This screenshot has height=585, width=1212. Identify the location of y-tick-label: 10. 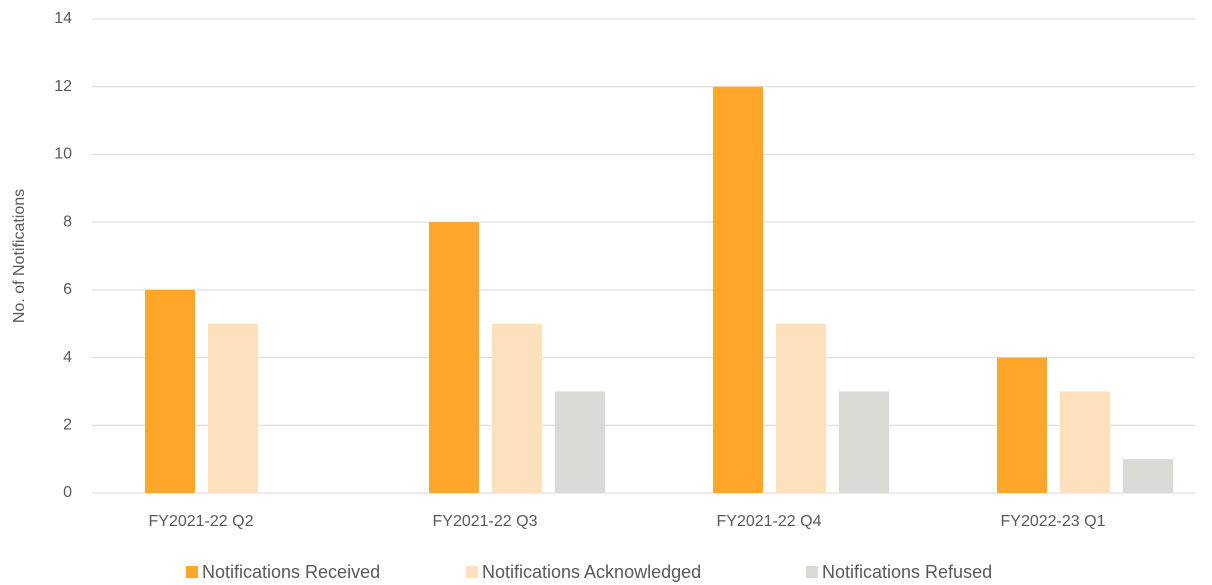
(63, 154).